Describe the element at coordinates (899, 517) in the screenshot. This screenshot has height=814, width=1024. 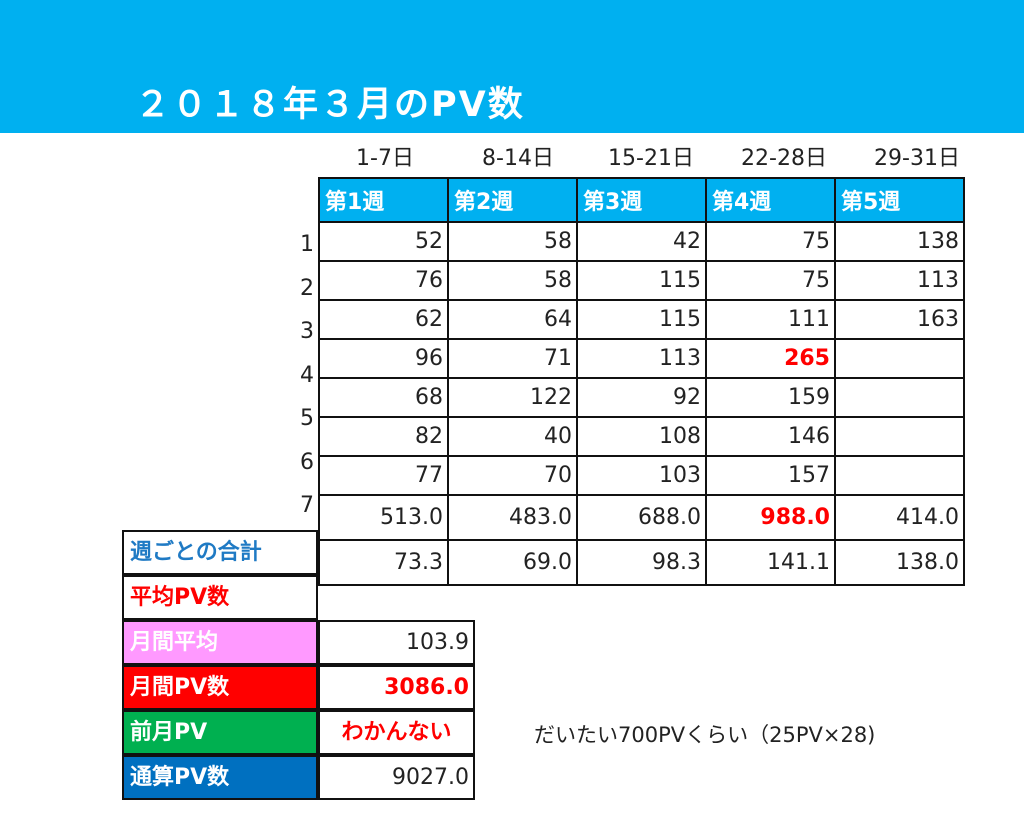
I see `table-cell: 414.0` at that location.